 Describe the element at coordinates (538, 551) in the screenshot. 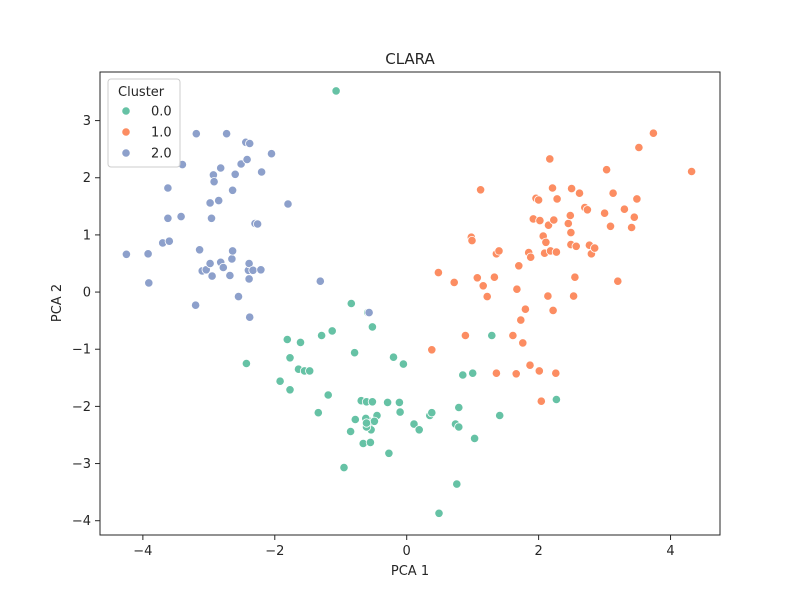

I see `x-tick-label: 2` at that location.